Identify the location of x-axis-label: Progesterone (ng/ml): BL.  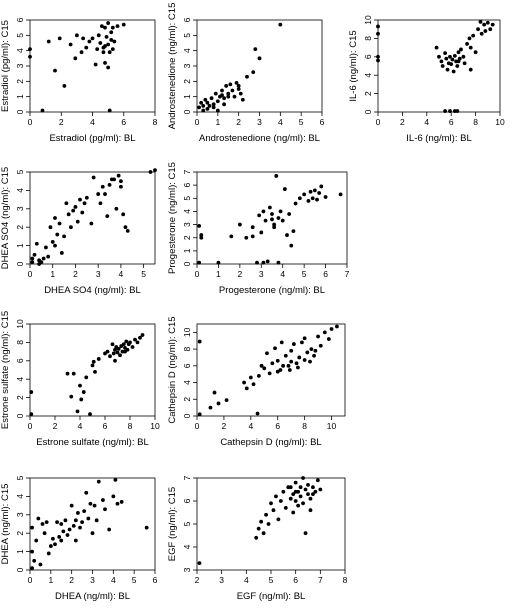
(272, 290).